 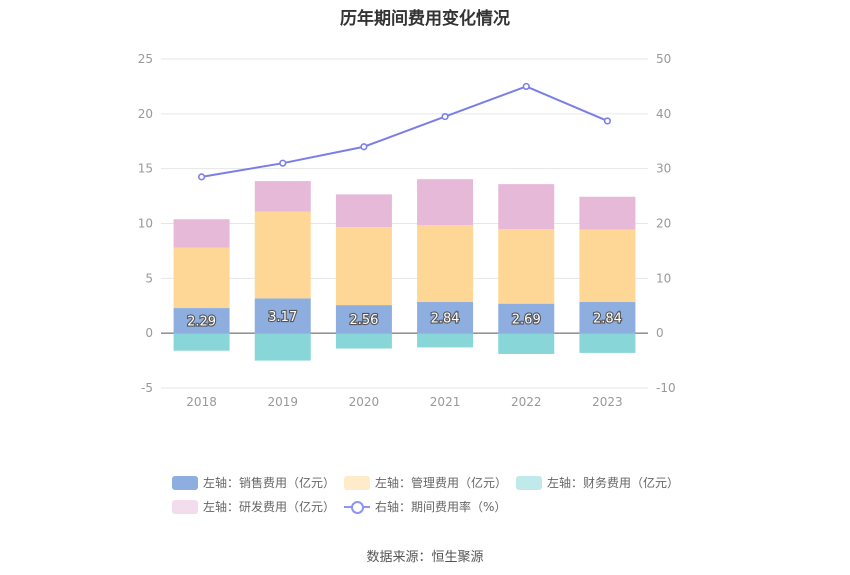 I want to click on left-tick-label: 5, so click(x=149, y=278).